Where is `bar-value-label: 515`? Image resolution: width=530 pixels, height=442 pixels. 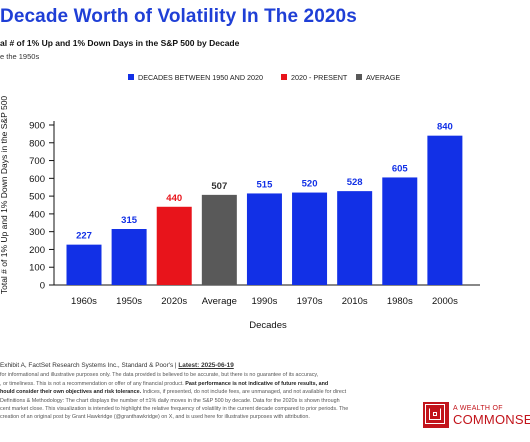 bar-value-label: 515 is located at coordinates (265, 184).